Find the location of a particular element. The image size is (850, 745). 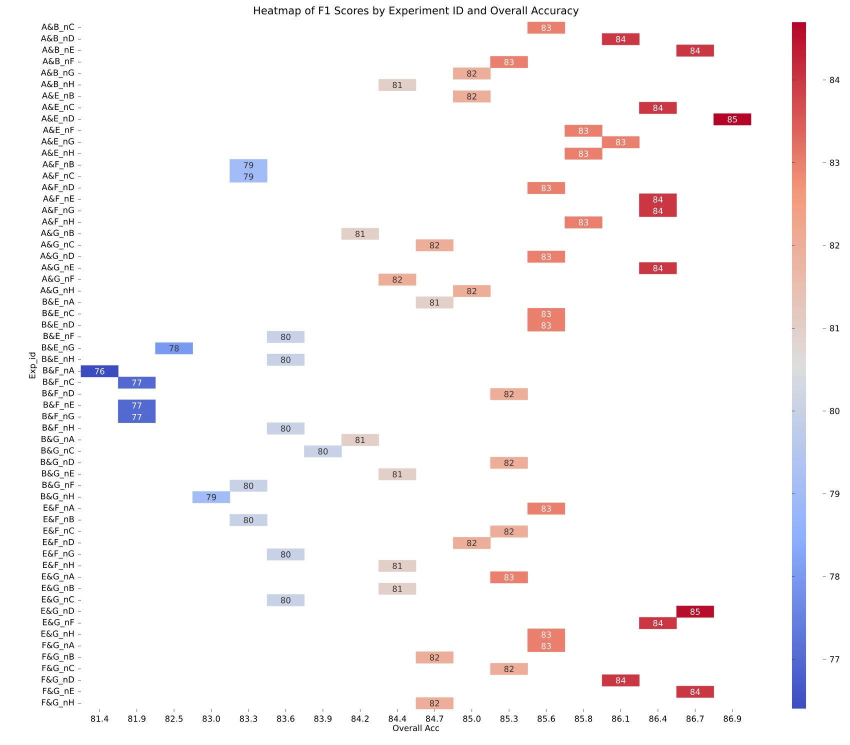

y-tick-label: B&F_nA is located at coordinates (58, 371).